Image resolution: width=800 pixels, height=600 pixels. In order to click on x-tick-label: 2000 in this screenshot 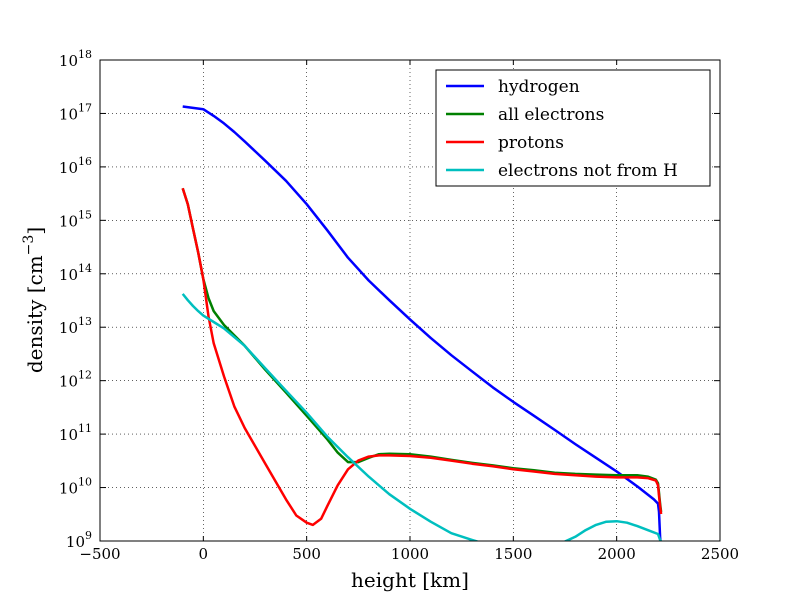, I will do `click(617, 554)`.